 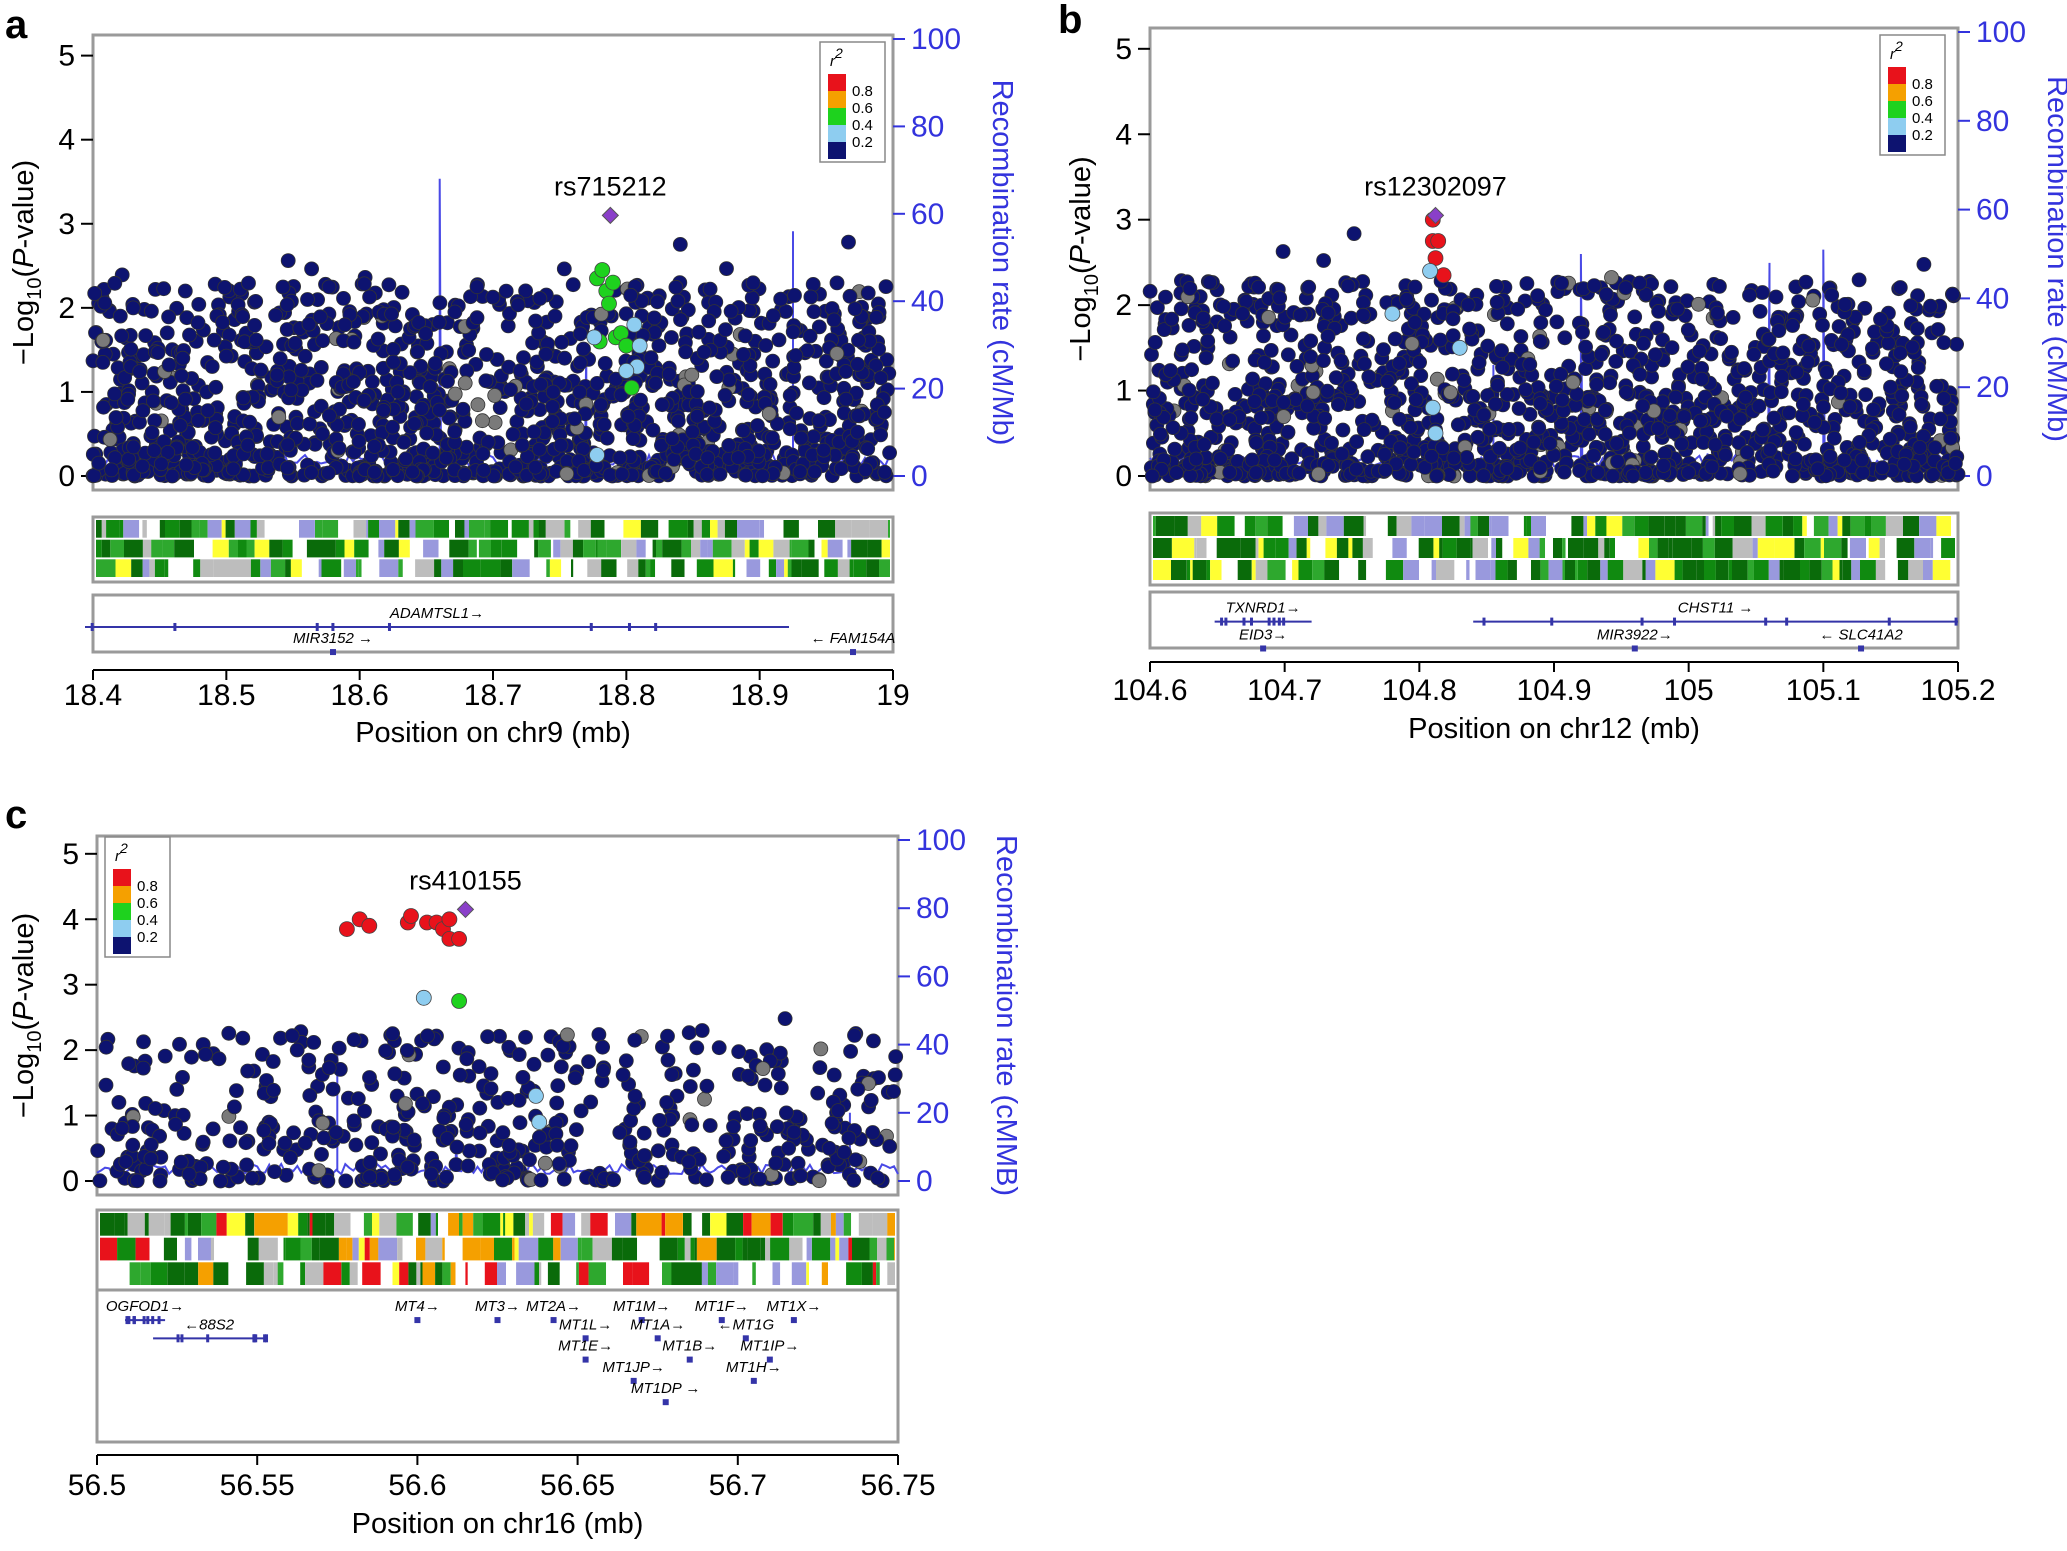 I want to click on chromatin-track, so click(x=493, y=549).